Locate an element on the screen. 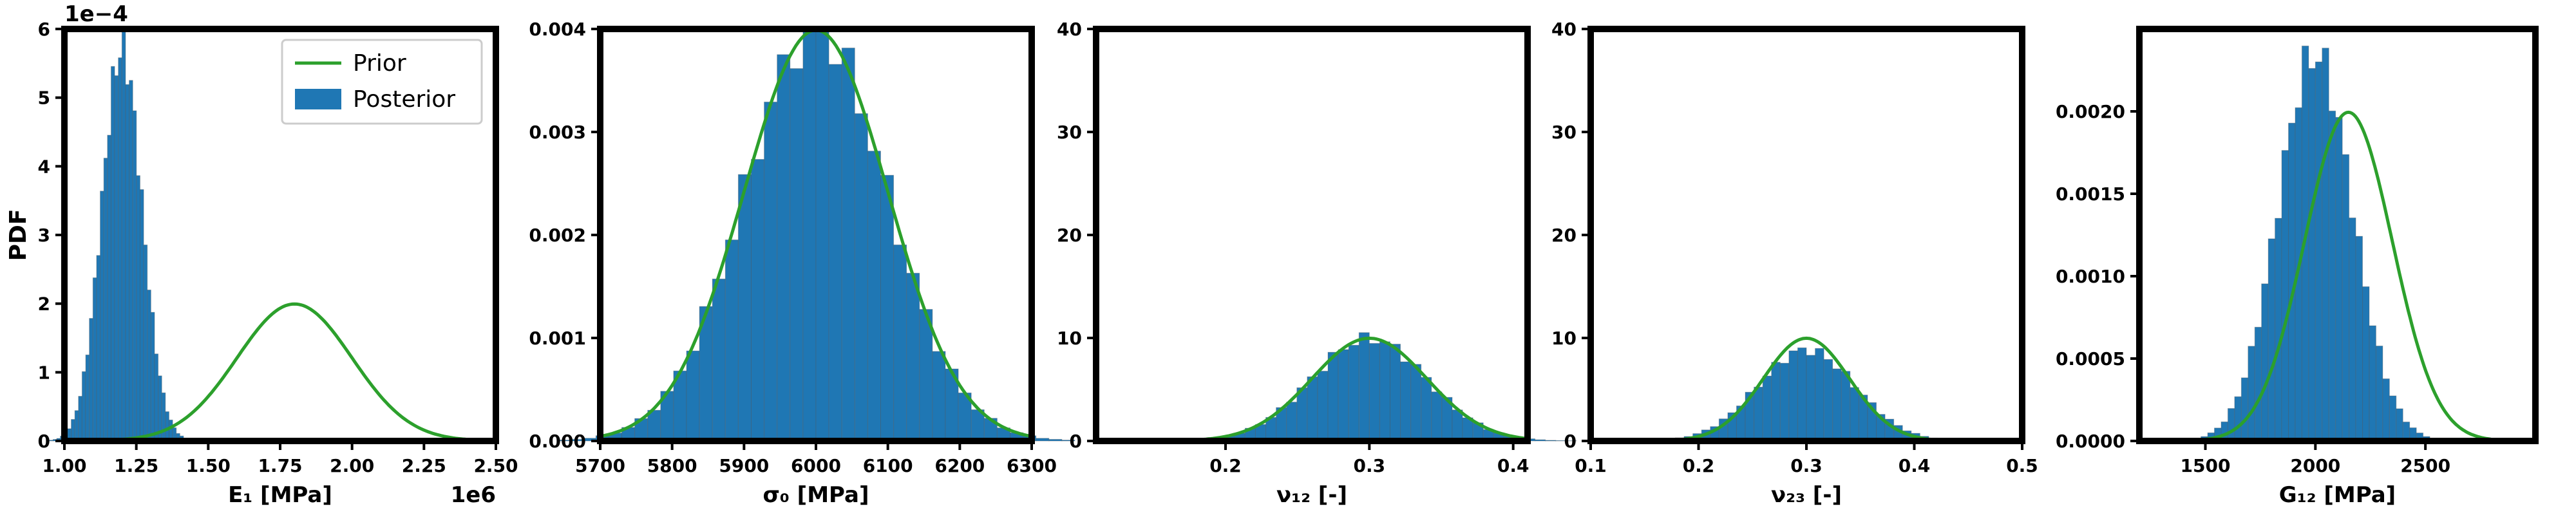 The width and height of the screenshot is (2576, 515). x-tick-label: 6300 is located at coordinates (1032, 465).